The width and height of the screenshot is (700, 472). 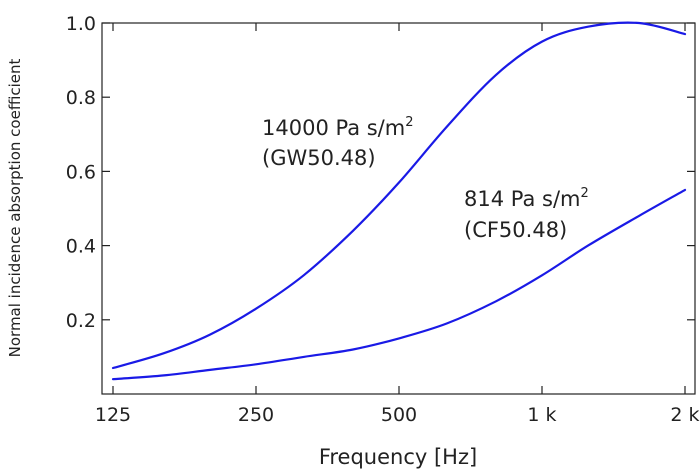 I want to click on y-tick-label: 0.4, so click(x=81, y=247).